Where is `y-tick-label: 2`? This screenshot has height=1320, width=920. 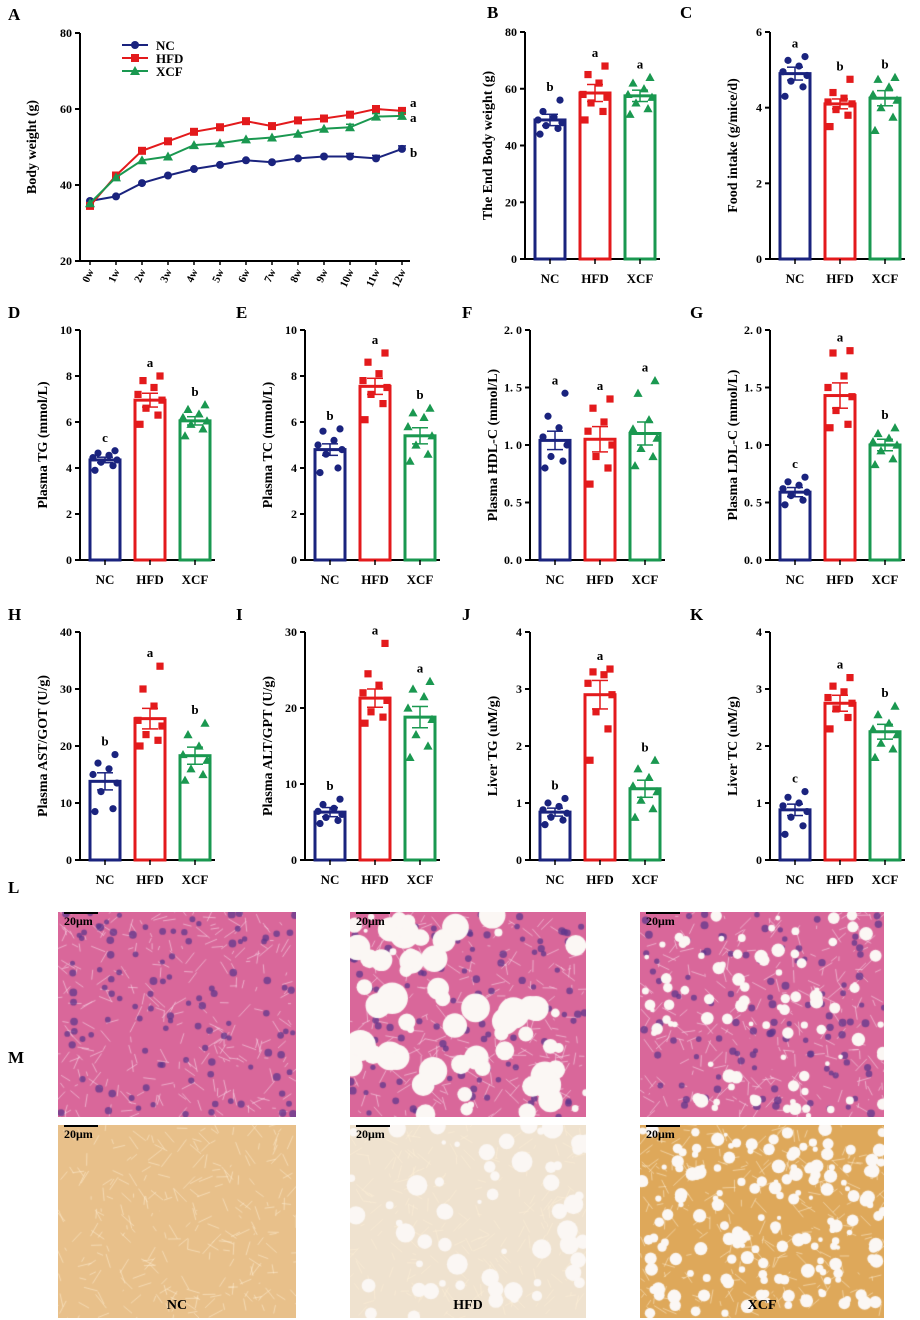 y-tick-label: 2 is located at coordinates (519, 746).